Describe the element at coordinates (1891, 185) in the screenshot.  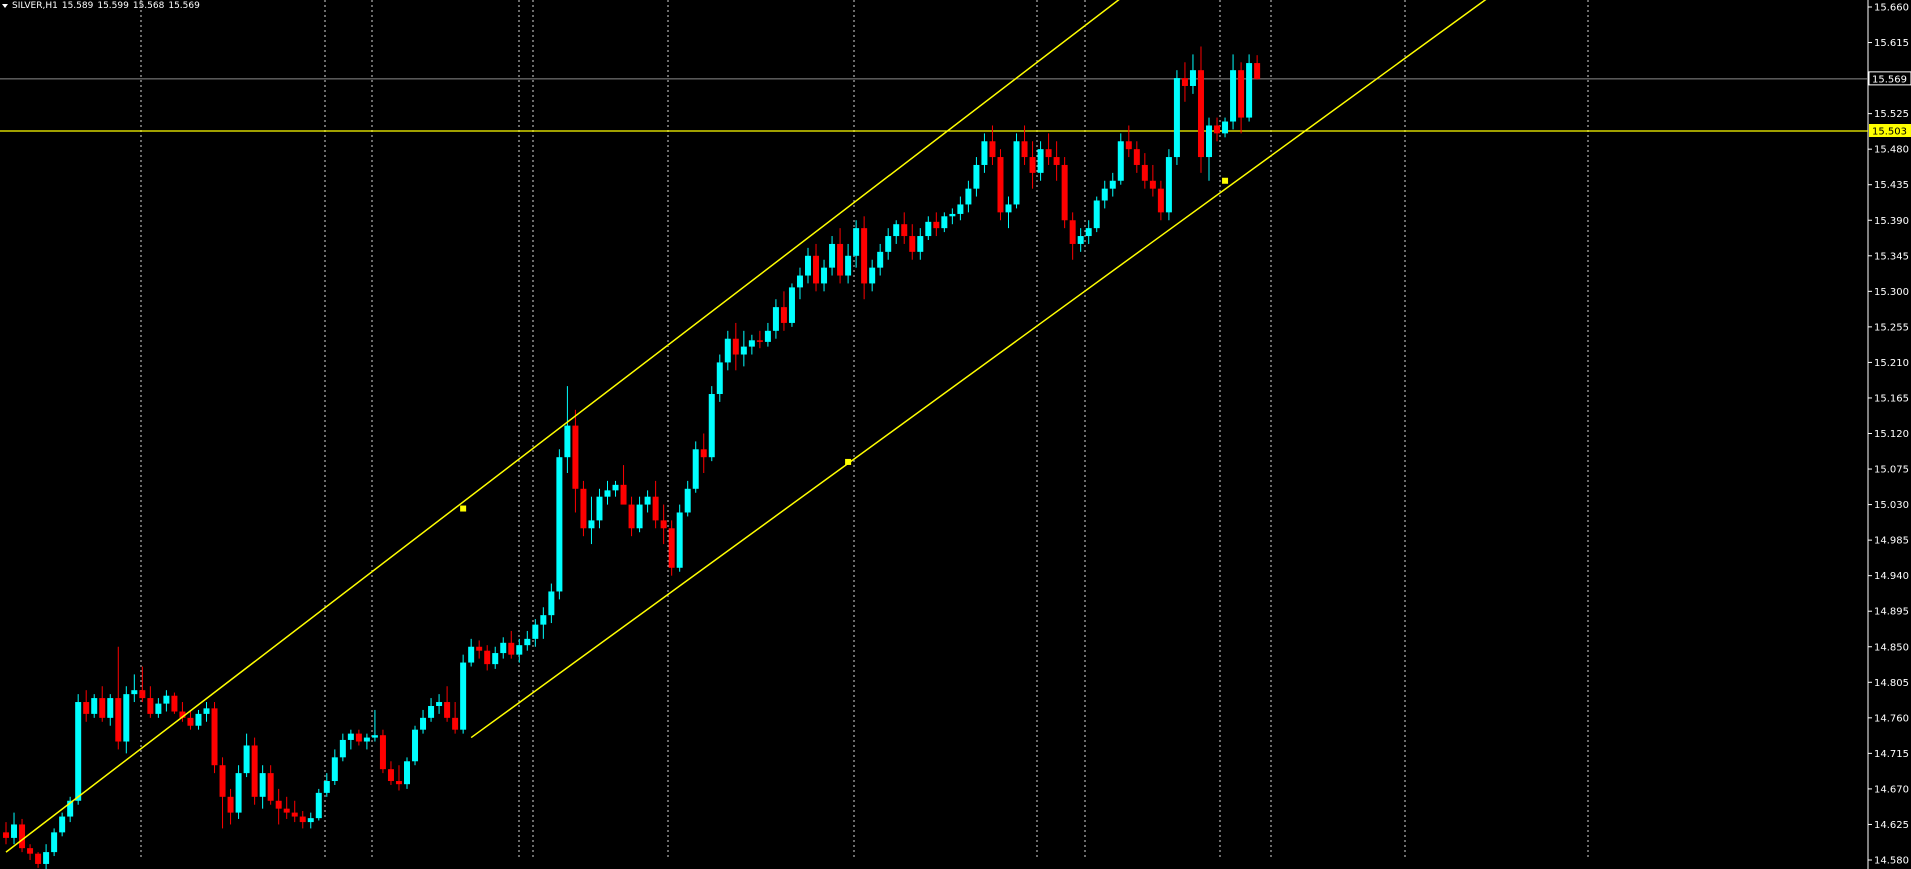
I see `price-tick-label: 15.435` at that location.